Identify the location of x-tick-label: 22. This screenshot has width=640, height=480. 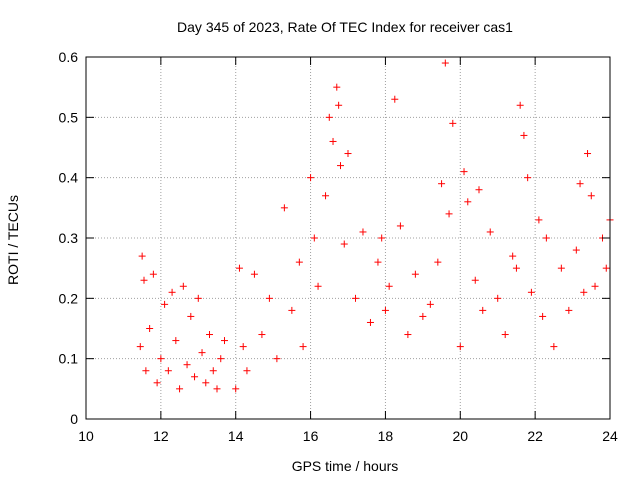
(535, 436).